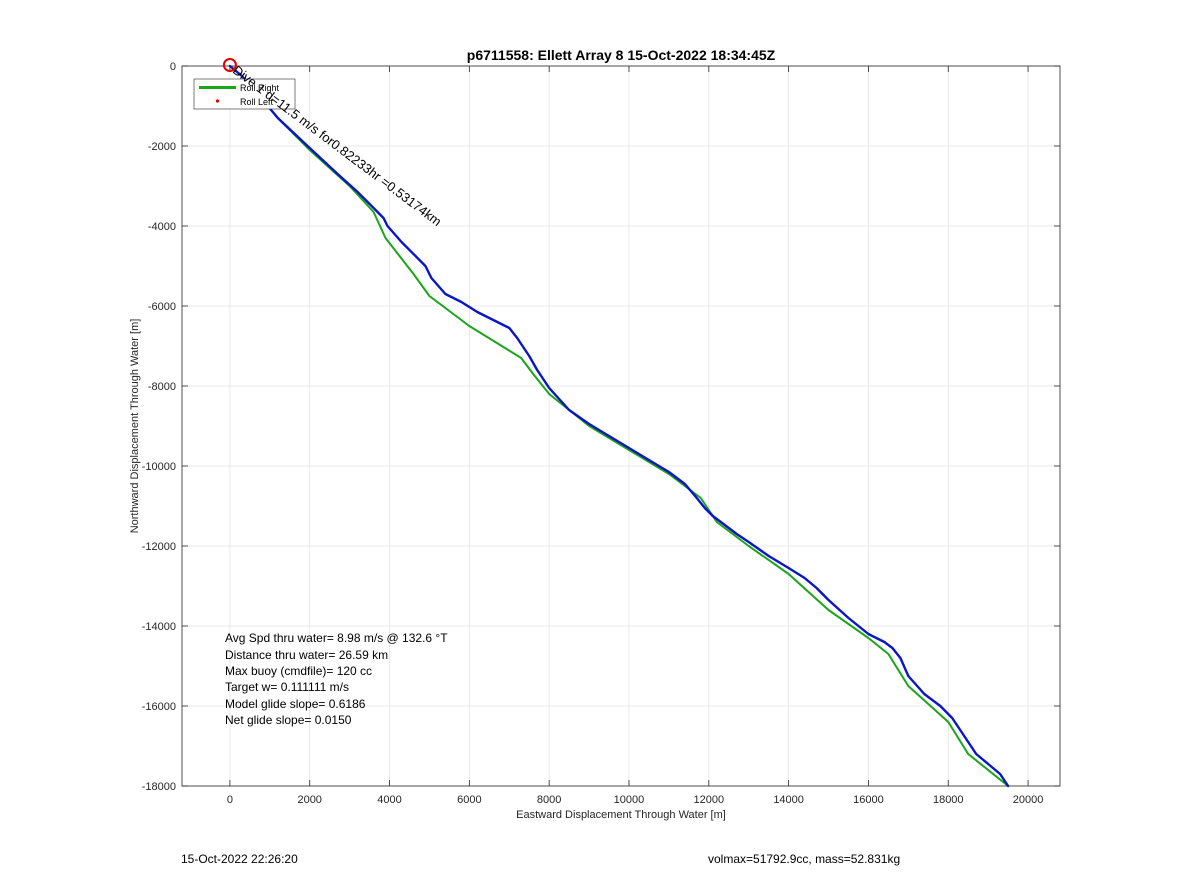 Image resolution: width=1200 pixels, height=885 pixels. What do you see at coordinates (298, 671) in the screenshot?
I see `stat-max-buoy: Max buoy (cmdfile)= 120 cc` at bounding box center [298, 671].